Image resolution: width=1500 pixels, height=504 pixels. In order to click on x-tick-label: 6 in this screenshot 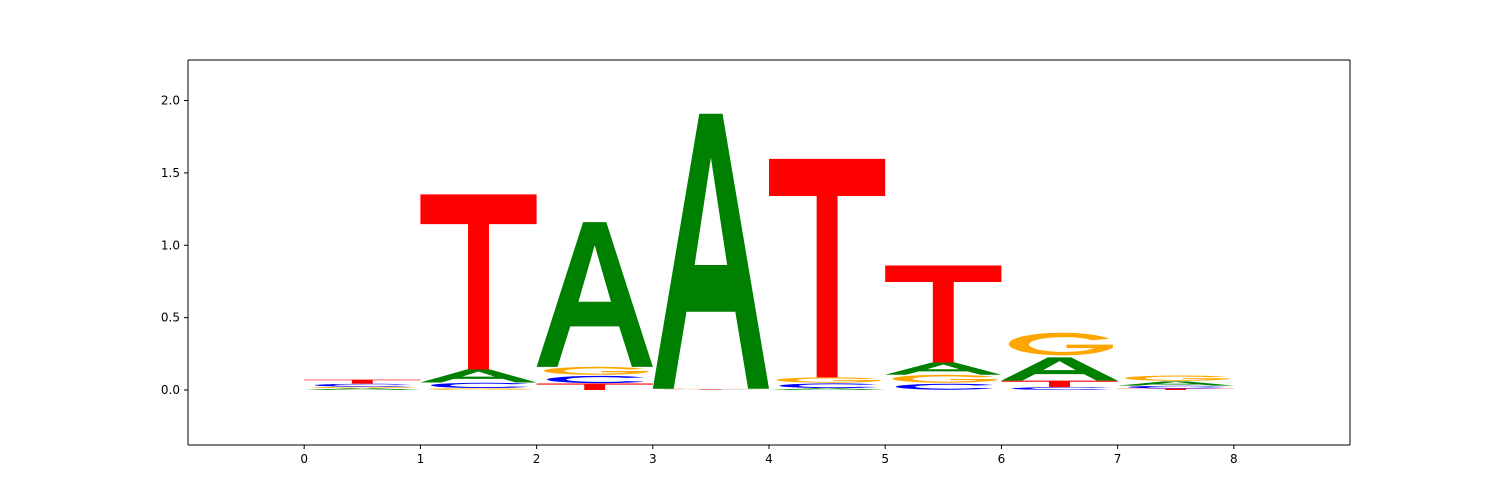, I will do `click(1002, 459)`.